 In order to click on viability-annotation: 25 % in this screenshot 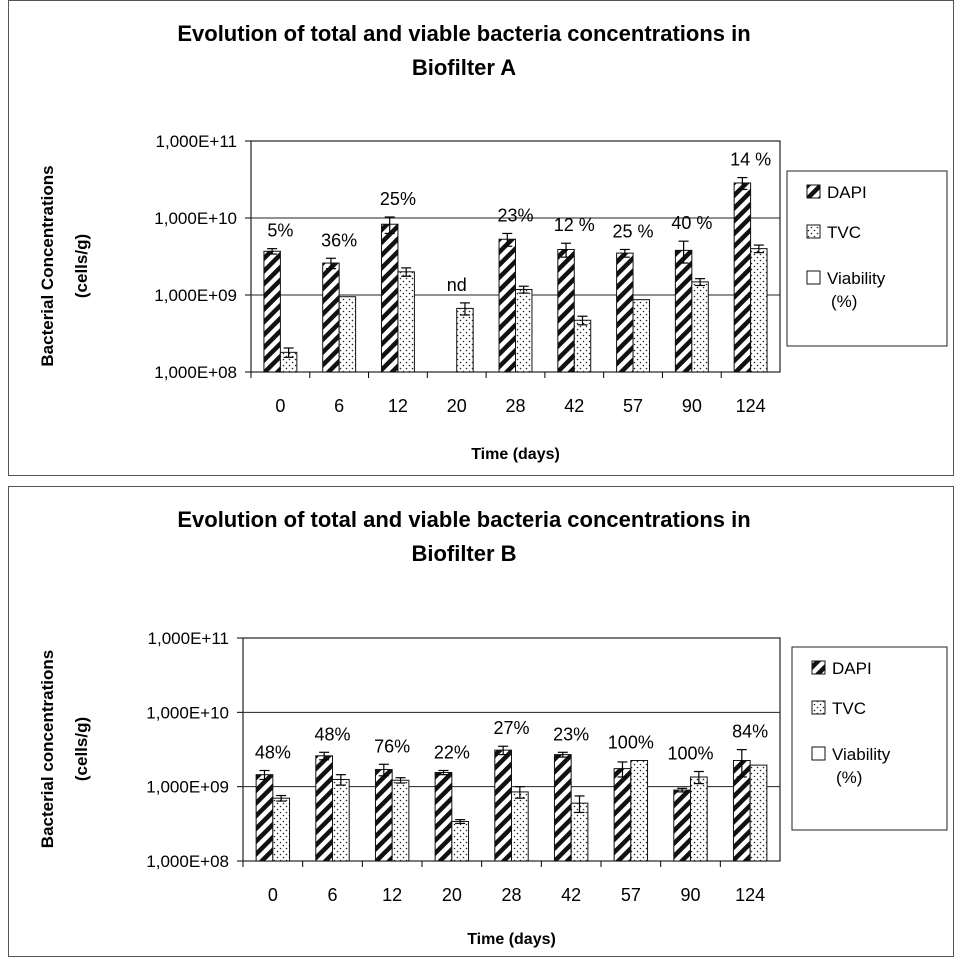, I will do `click(633, 231)`.